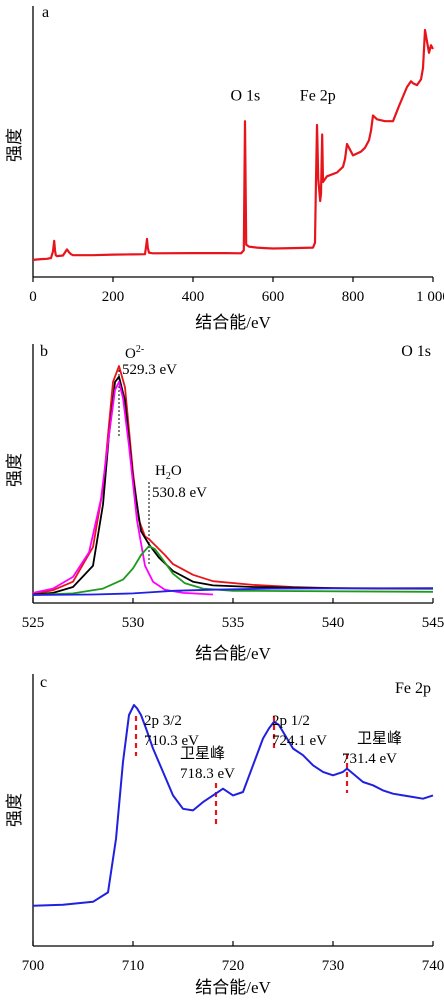 Image resolution: width=444 pixels, height=1000 pixels. Describe the element at coordinates (163, 721) in the screenshot. I see `peak-label-2p32: 2p 3/2` at that location.